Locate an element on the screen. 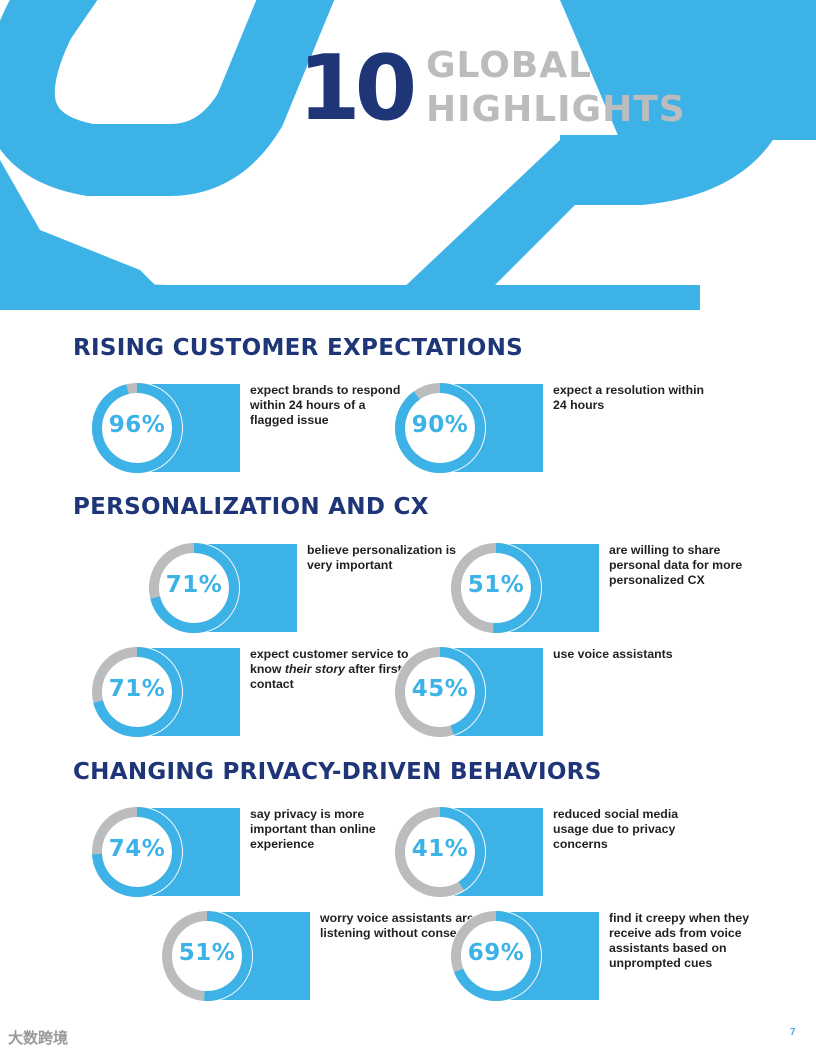 The height and width of the screenshot is (1056, 816). stat-card: 45% use voice assistants is located at coordinates (558, 694).